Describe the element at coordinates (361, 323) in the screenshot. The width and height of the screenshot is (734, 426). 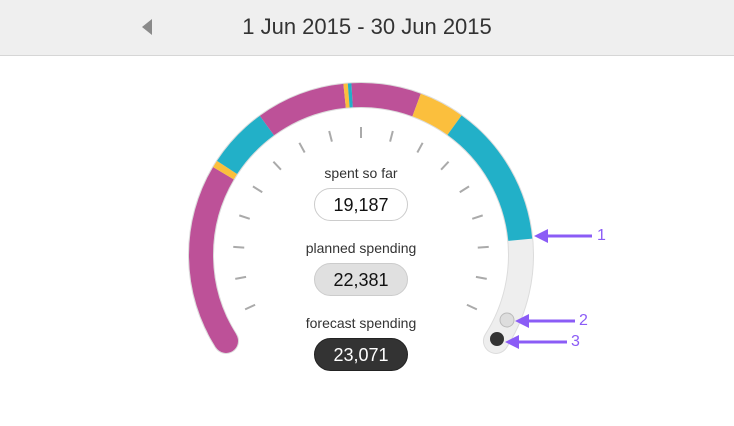
I see `forecast-label: forecast spending` at that location.